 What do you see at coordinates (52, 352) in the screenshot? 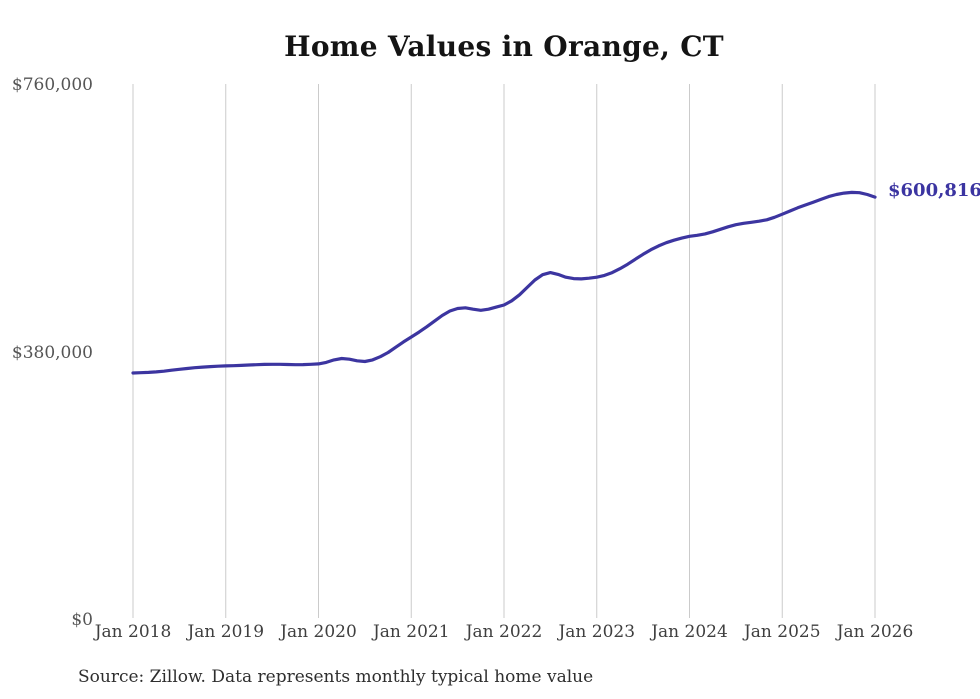
I see `y-axis-tick-label: $380,000` at bounding box center [52, 352].